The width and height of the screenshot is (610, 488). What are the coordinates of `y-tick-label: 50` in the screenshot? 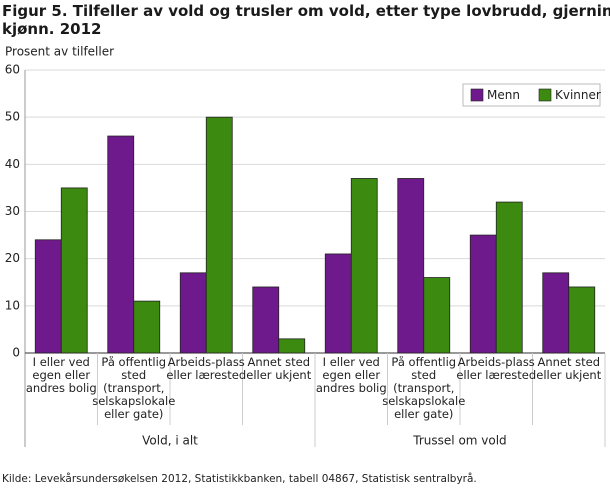 It's located at (12, 117).